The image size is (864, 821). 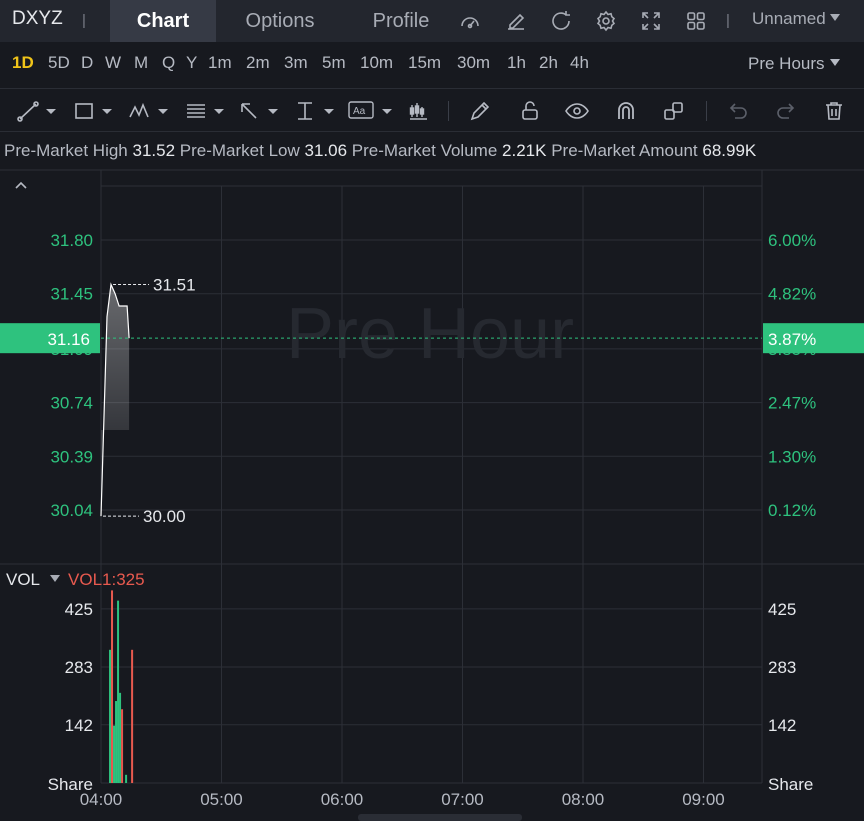 What do you see at coordinates (834, 111) in the screenshot?
I see `trash-icon` at bounding box center [834, 111].